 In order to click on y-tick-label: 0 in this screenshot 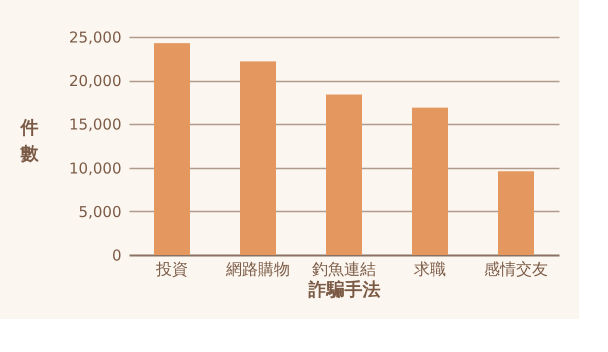, I will do `click(117, 255)`.